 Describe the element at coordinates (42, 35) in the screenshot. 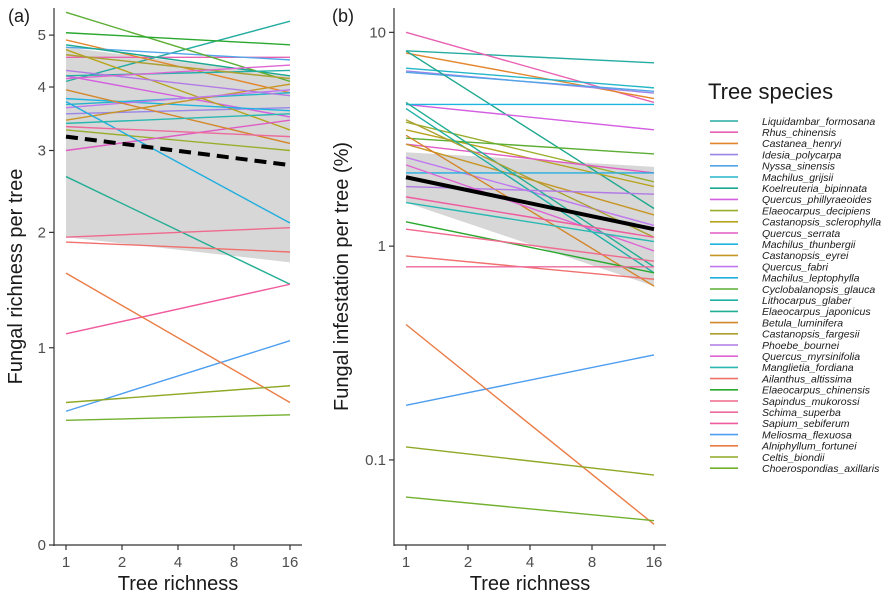

I see `y-tick-label: 5` at that location.